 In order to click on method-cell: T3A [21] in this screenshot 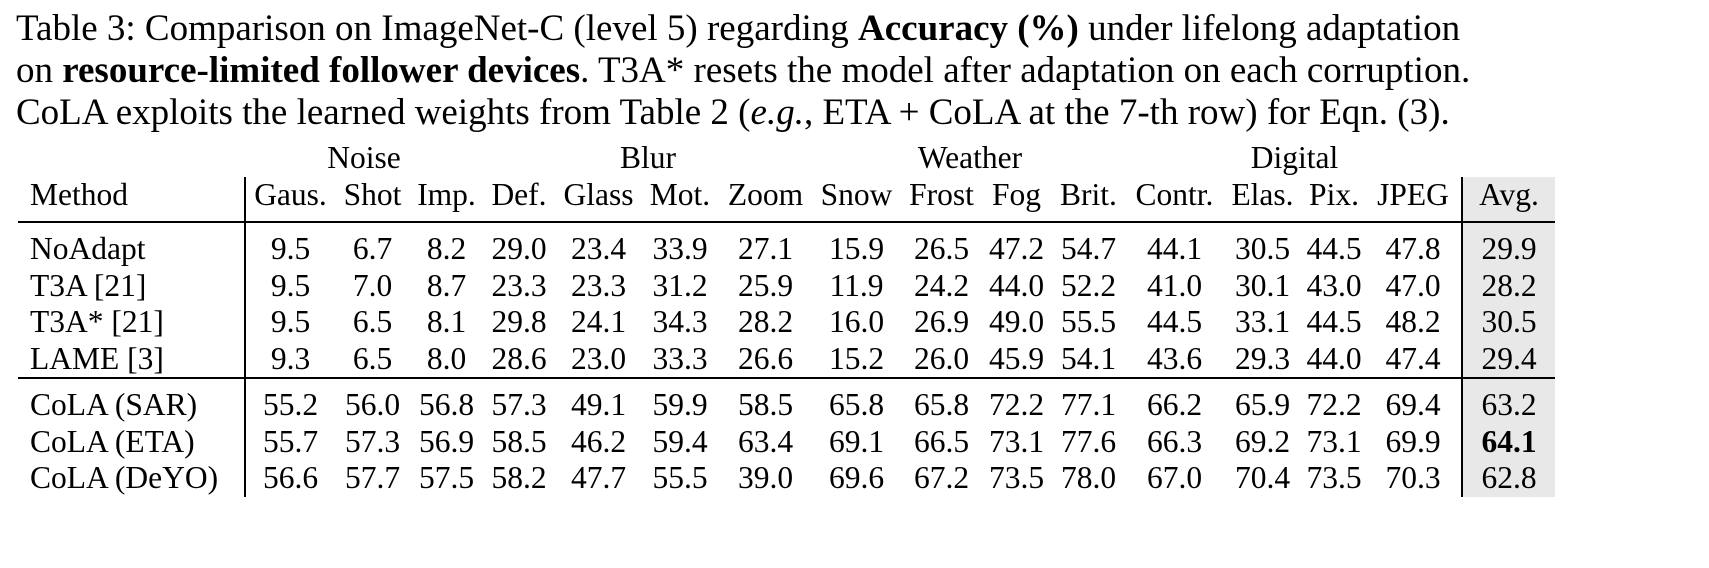, I will do `click(132, 285)`.